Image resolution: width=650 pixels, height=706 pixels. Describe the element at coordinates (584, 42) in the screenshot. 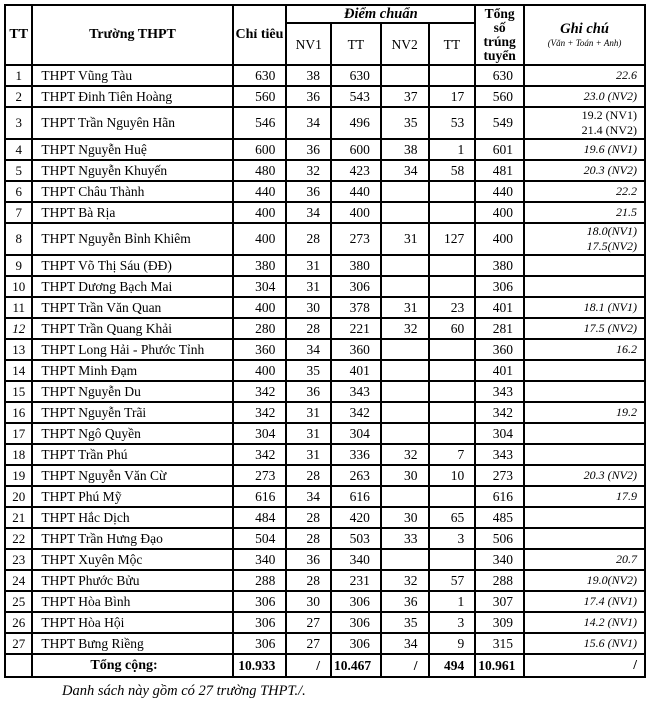

I see `note-header-subtitle: (Văn + Toán + Anh)` at that location.